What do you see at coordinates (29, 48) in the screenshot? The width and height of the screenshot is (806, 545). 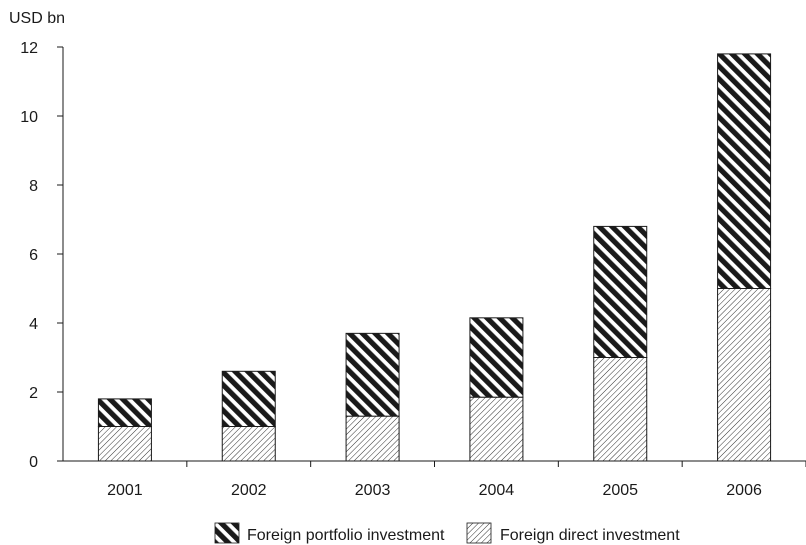 I see `y-tick-label: 12` at bounding box center [29, 48].